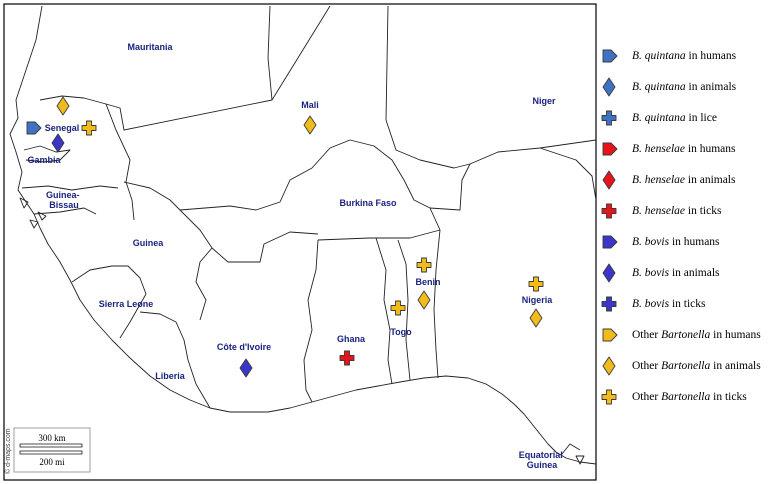 This screenshot has width=780, height=484. I want to click on credit-text: © d-maps.com, so click(8, 451).